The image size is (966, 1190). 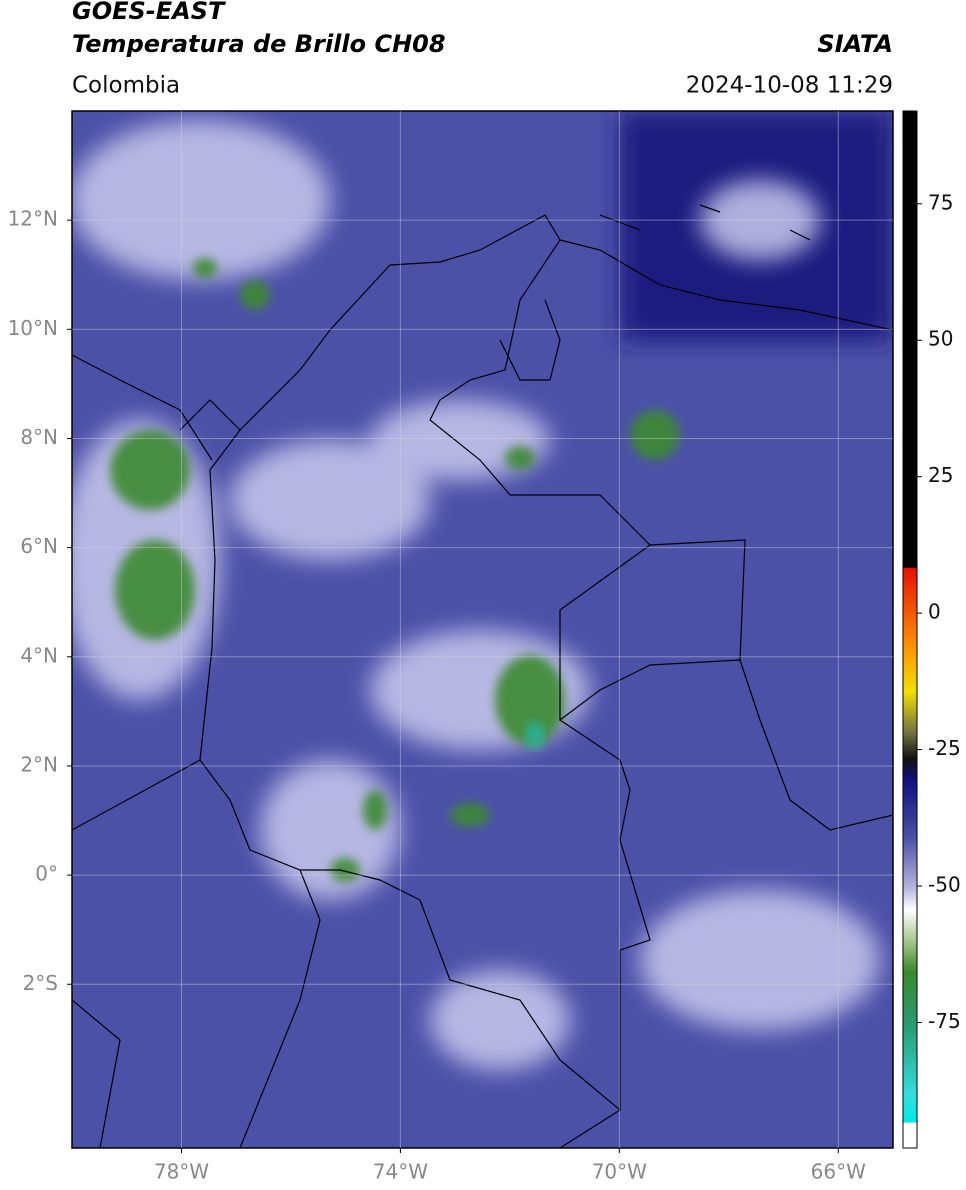 What do you see at coordinates (855, 44) in the screenshot?
I see `source: SIATA` at bounding box center [855, 44].